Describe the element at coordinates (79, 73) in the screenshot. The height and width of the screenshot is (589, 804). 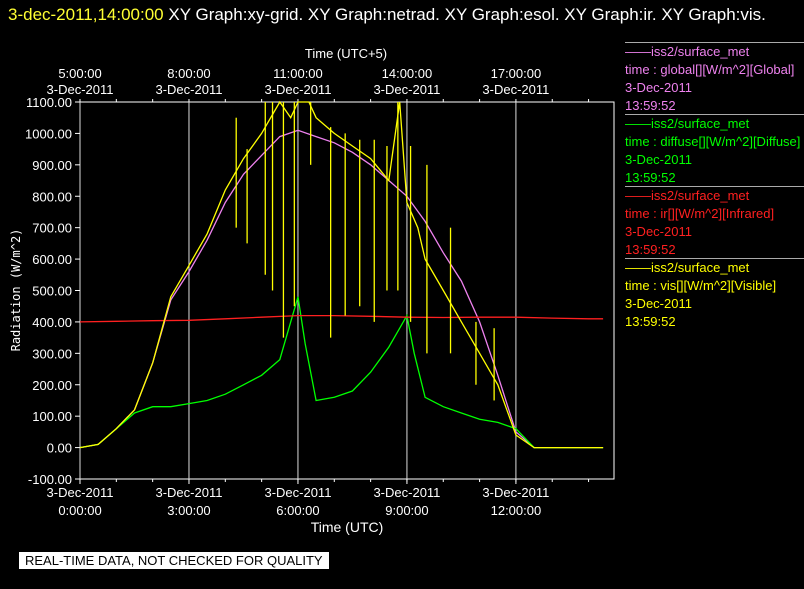
I see `x2-tick-time: 5:00:00` at that location.